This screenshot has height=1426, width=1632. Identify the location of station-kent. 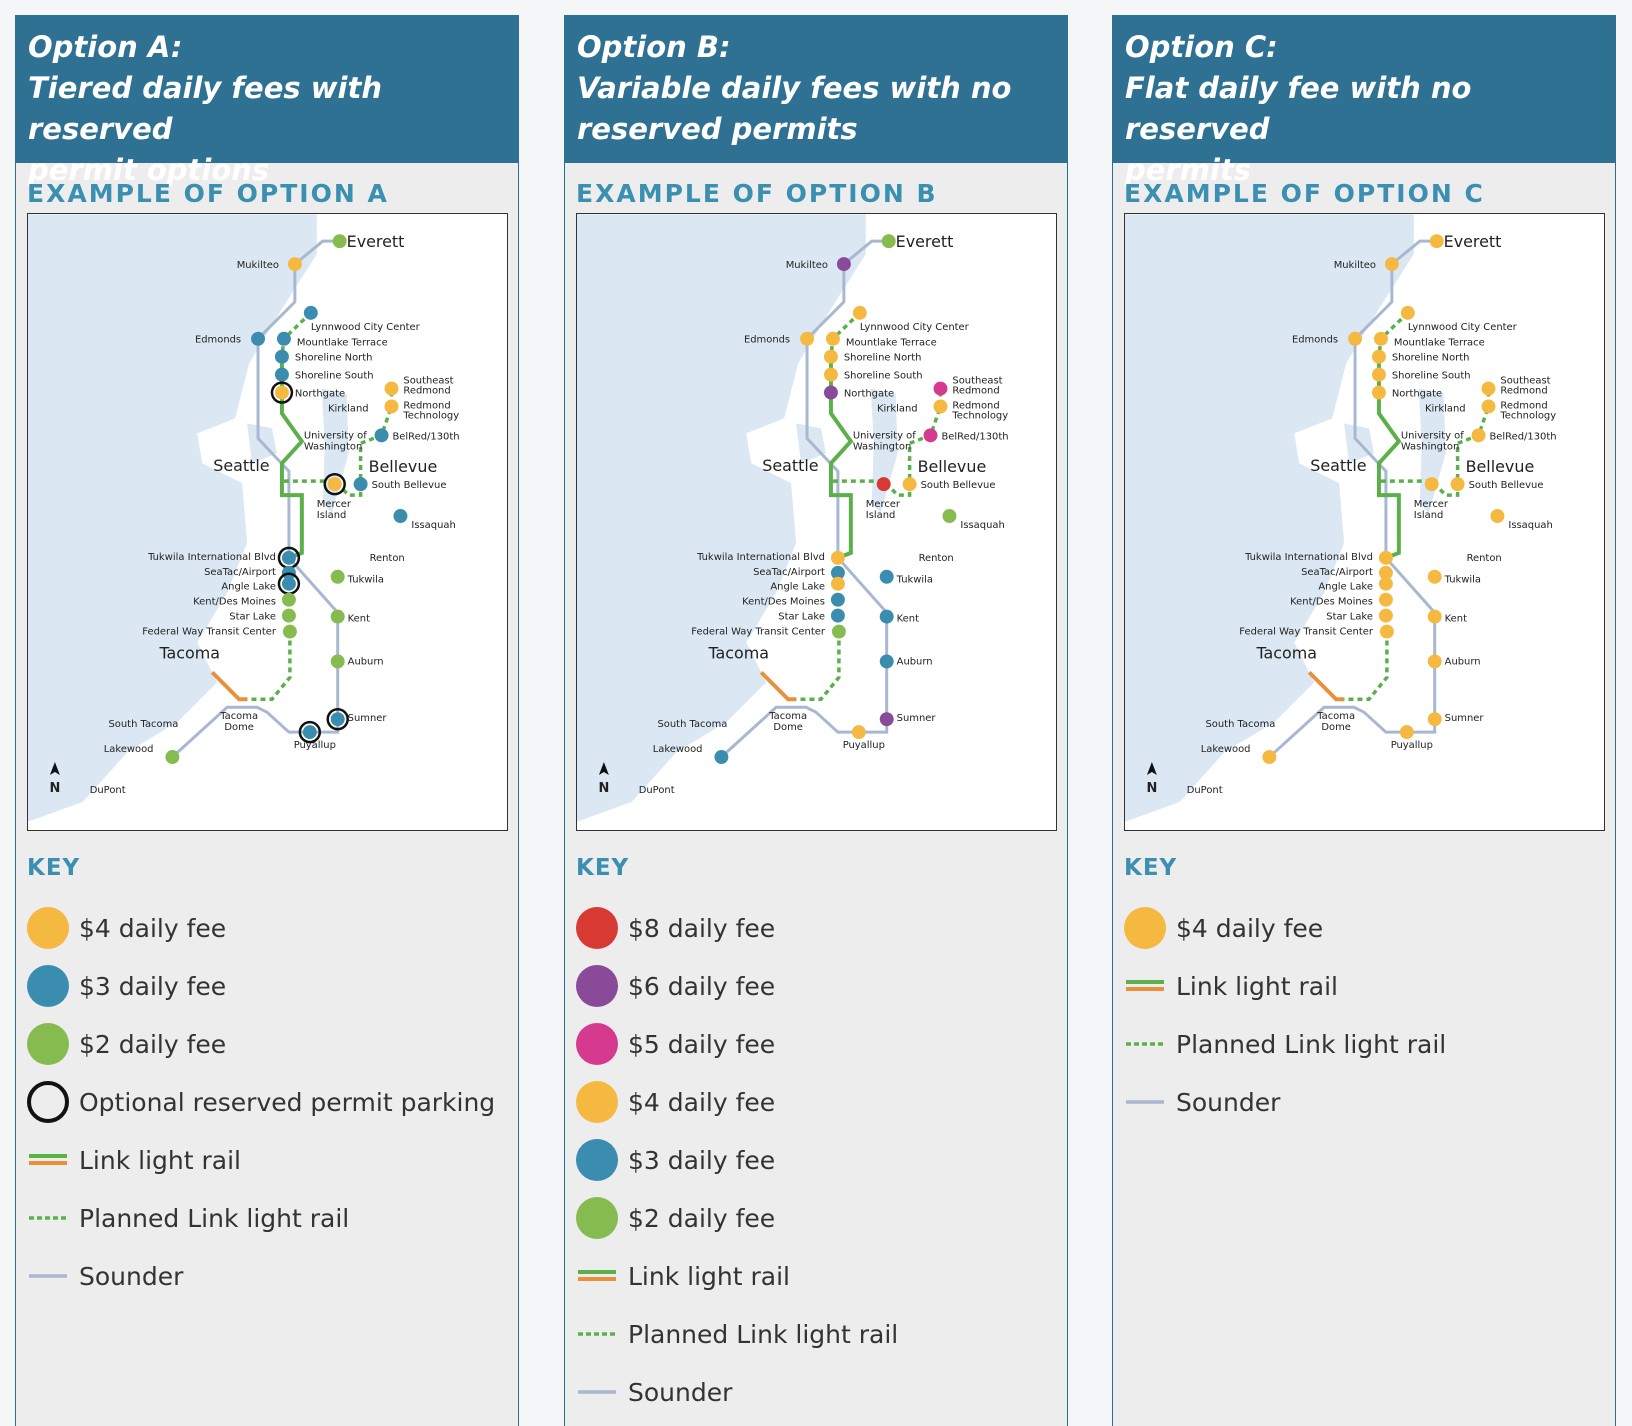
(337, 616).